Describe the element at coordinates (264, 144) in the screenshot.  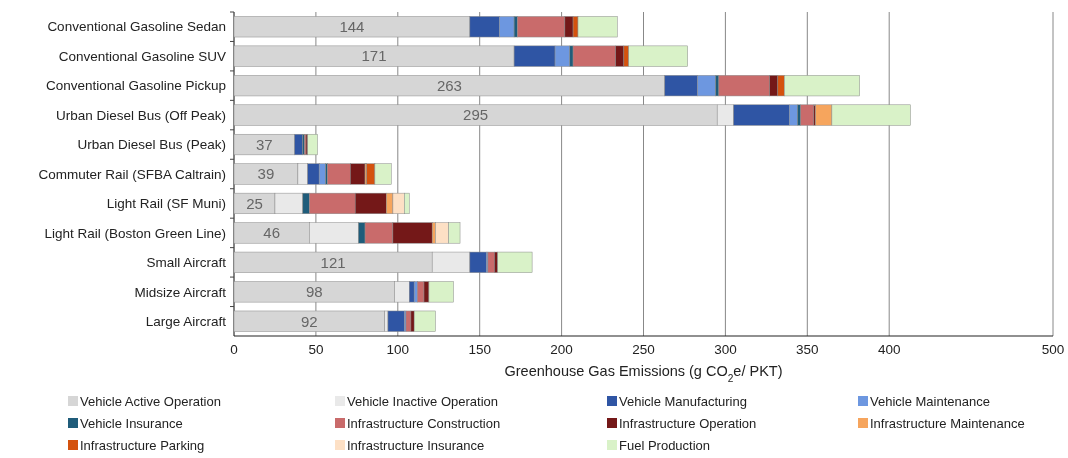
I see `data-label: 37` at that location.